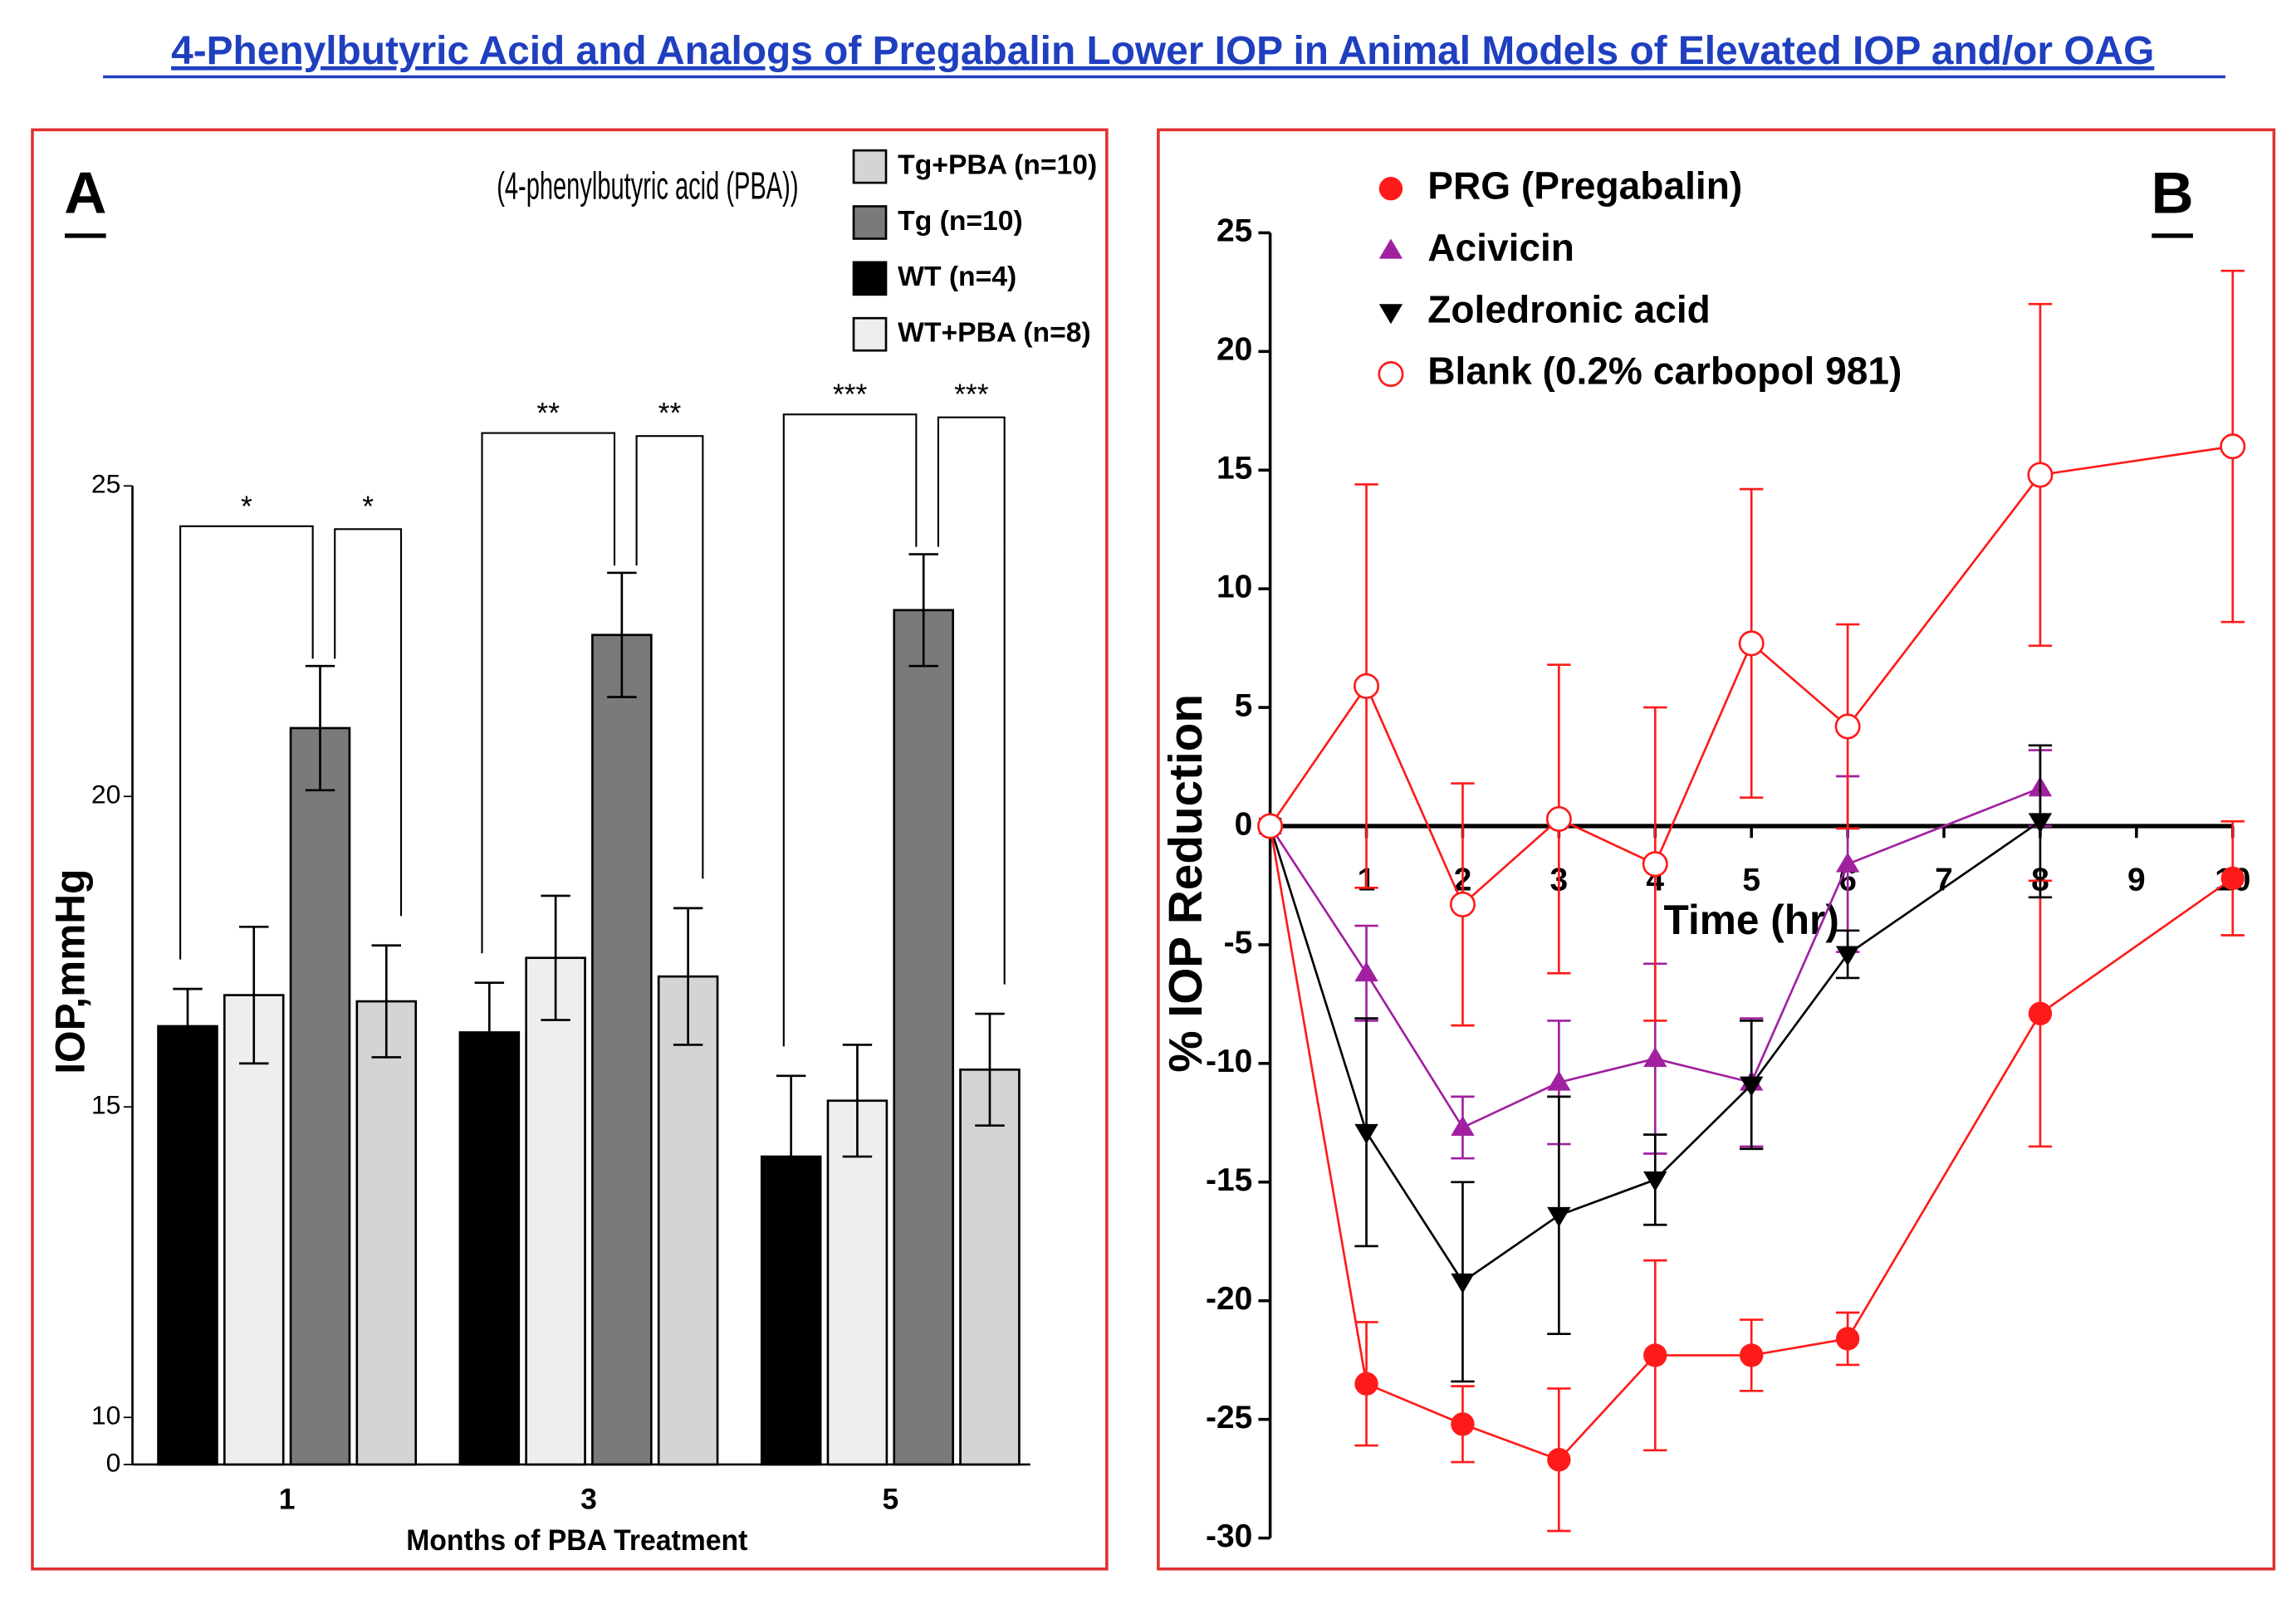  What do you see at coordinates (106, 1105) in the screenshot?
I see `y-tick-label: 15` at bounding box center [106, 1105].